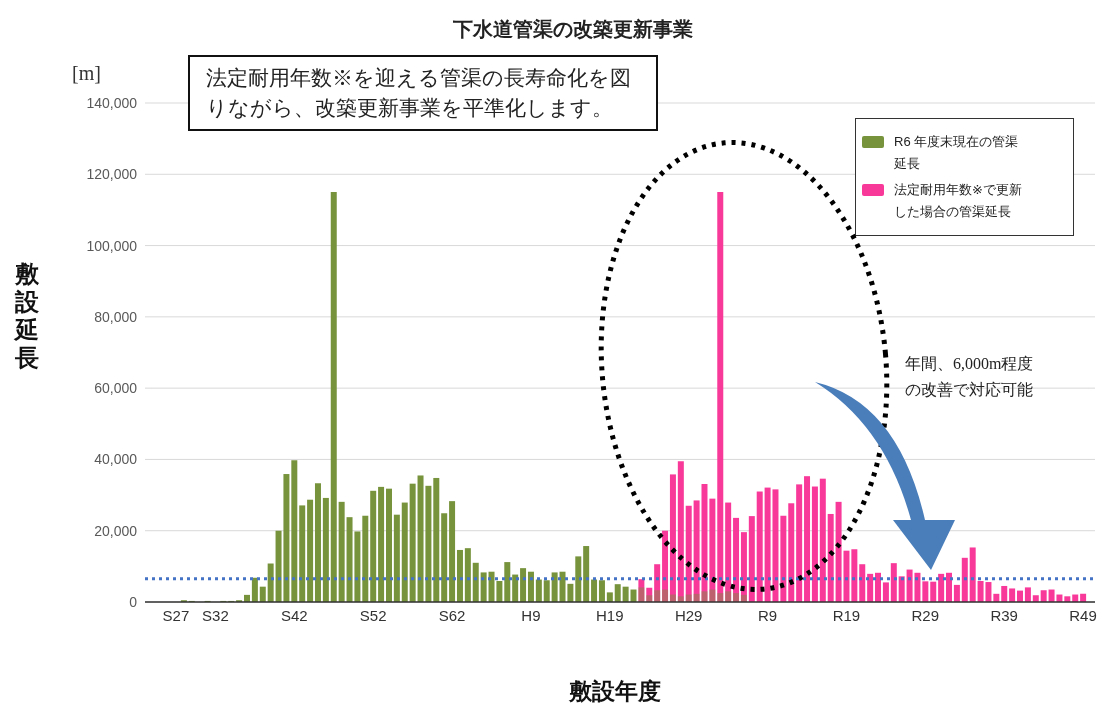 The width and height of the screenshot is (1101, 704). What do you see at coordinates (176, 615) in the screenshot?
I see `x-tick-label: S27` at bounding box center [176, 615].